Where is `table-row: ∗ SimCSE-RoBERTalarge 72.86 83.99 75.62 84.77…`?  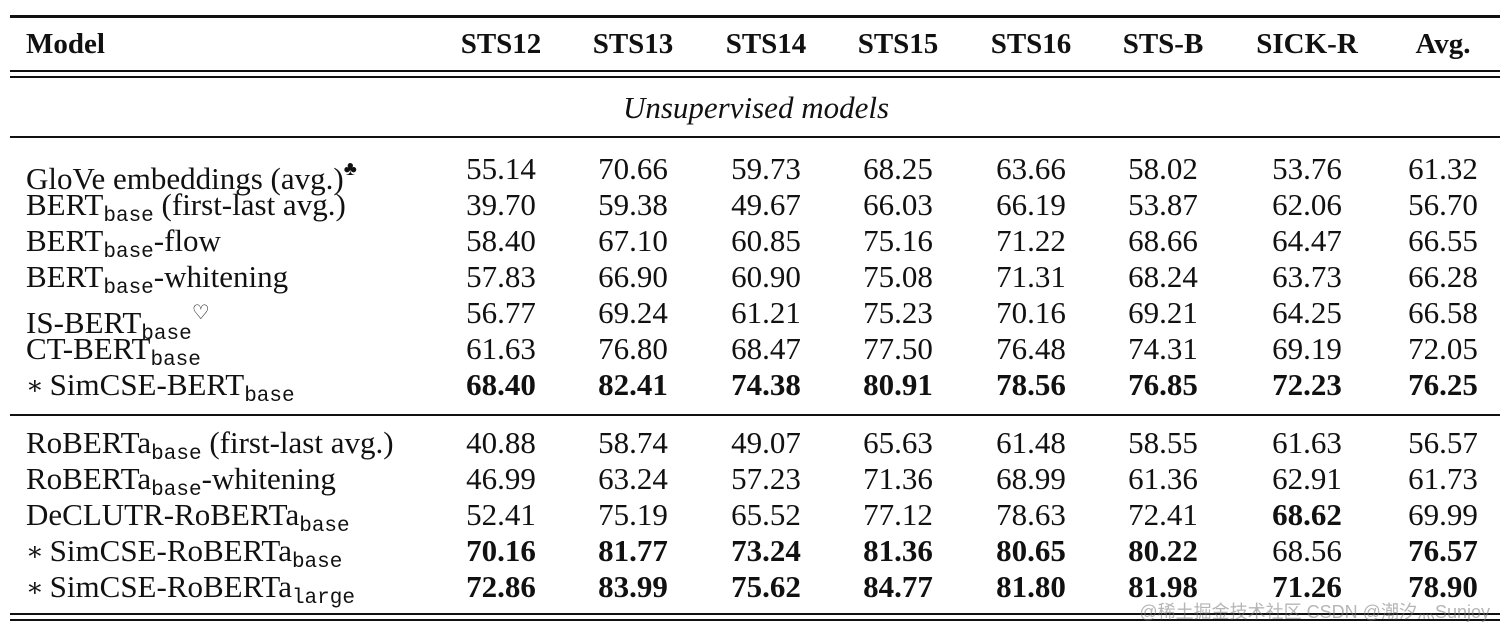 table-row: ∗ SimCSE-RoBERTalarge 72.86 83.99 75.62 84.77… is located at coordinates (756, 589).